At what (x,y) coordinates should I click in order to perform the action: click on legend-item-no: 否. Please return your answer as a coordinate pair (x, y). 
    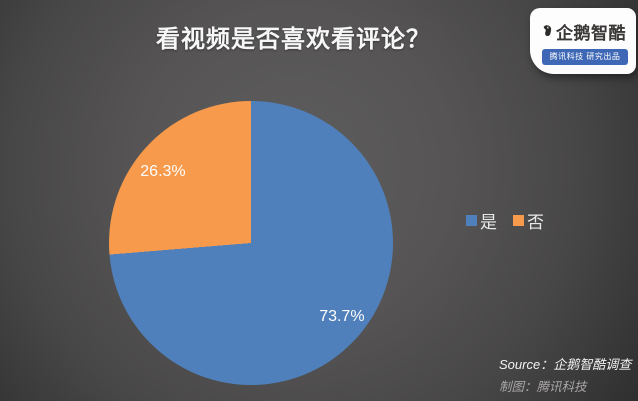
    Looking at the image, I should click on (528, 220).